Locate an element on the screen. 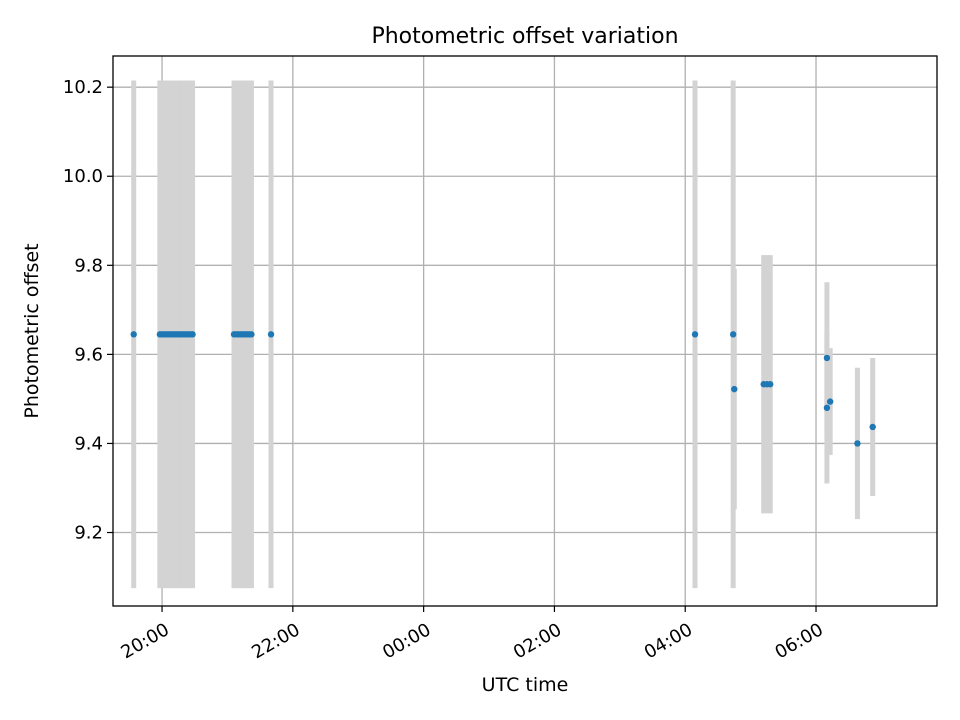  y-tick-label: 10.2 is located at coordinates (83, 87).